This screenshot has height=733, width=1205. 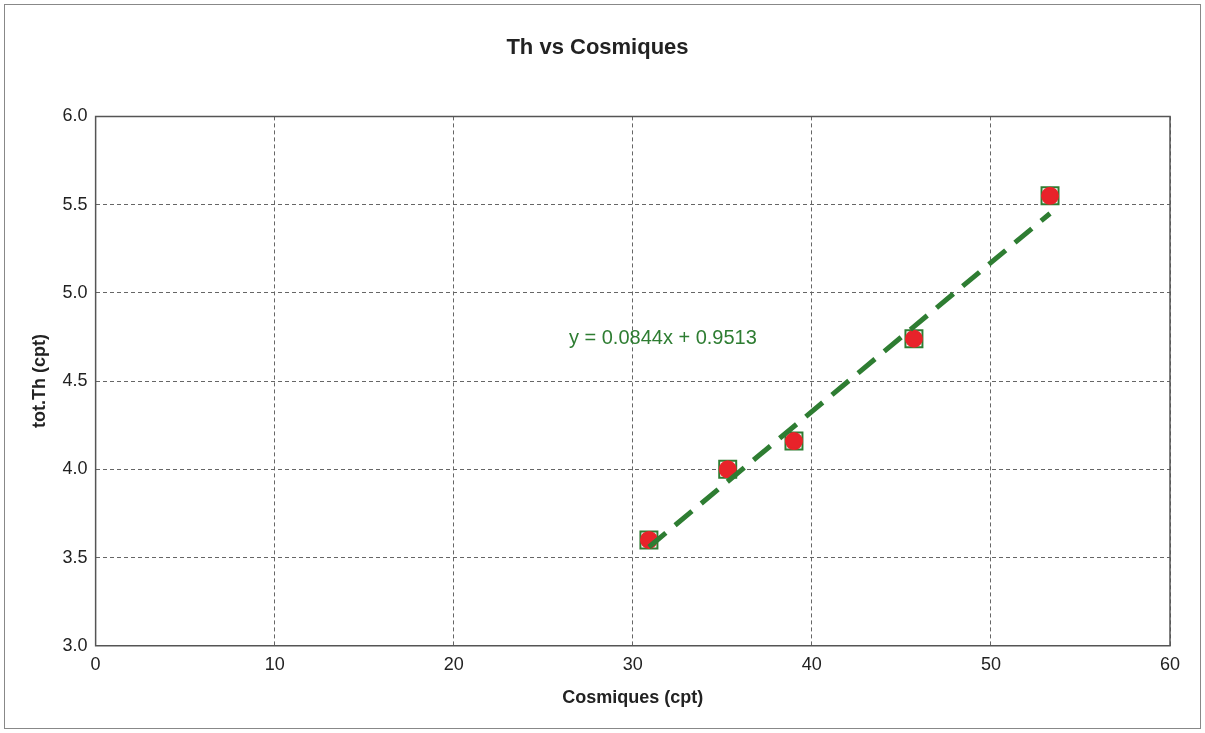 I want to click on y-tick-label: 6.0, so click(x=75, y=115).